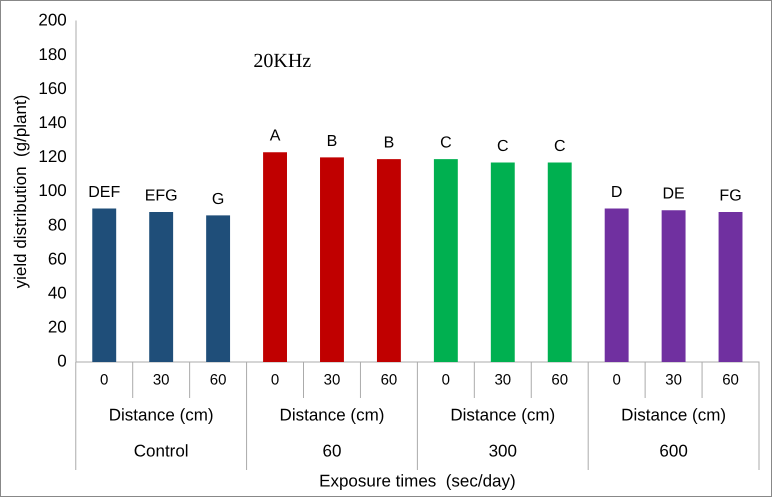  What do you see at coordinates (417, 480) in the screenshot?
I see `x-axis-title: Exposure times (sec/day)` at bounding box center [417, 480].